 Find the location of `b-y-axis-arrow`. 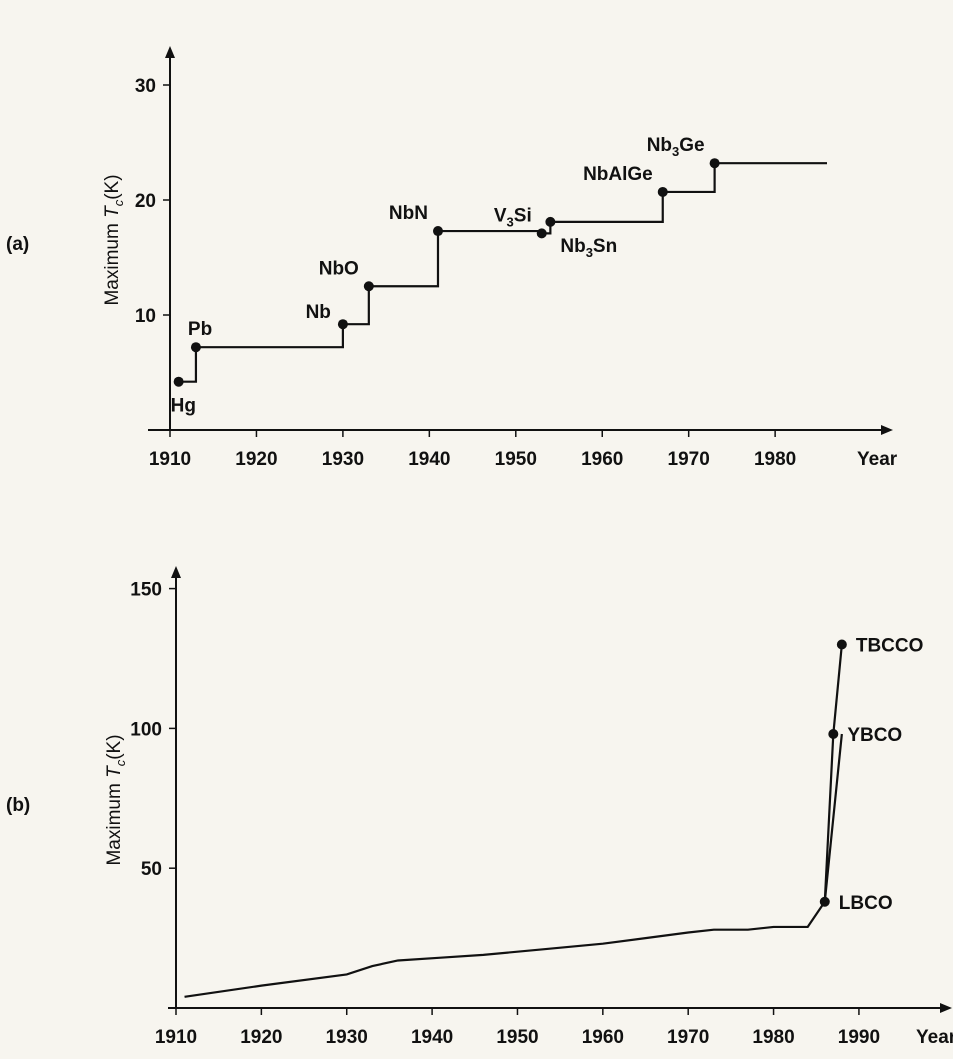

b-y-axis-arrow is located at coordinates (176, 572).